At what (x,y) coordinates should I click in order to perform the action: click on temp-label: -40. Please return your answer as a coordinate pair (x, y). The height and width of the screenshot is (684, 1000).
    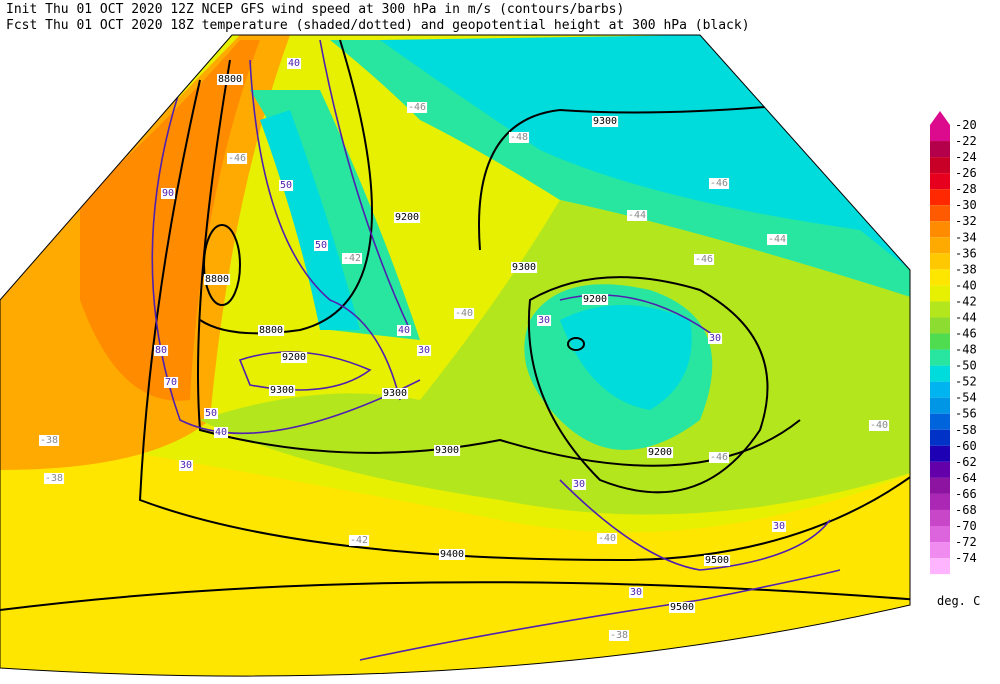
    Looking at the image, I should click on (464, 313).